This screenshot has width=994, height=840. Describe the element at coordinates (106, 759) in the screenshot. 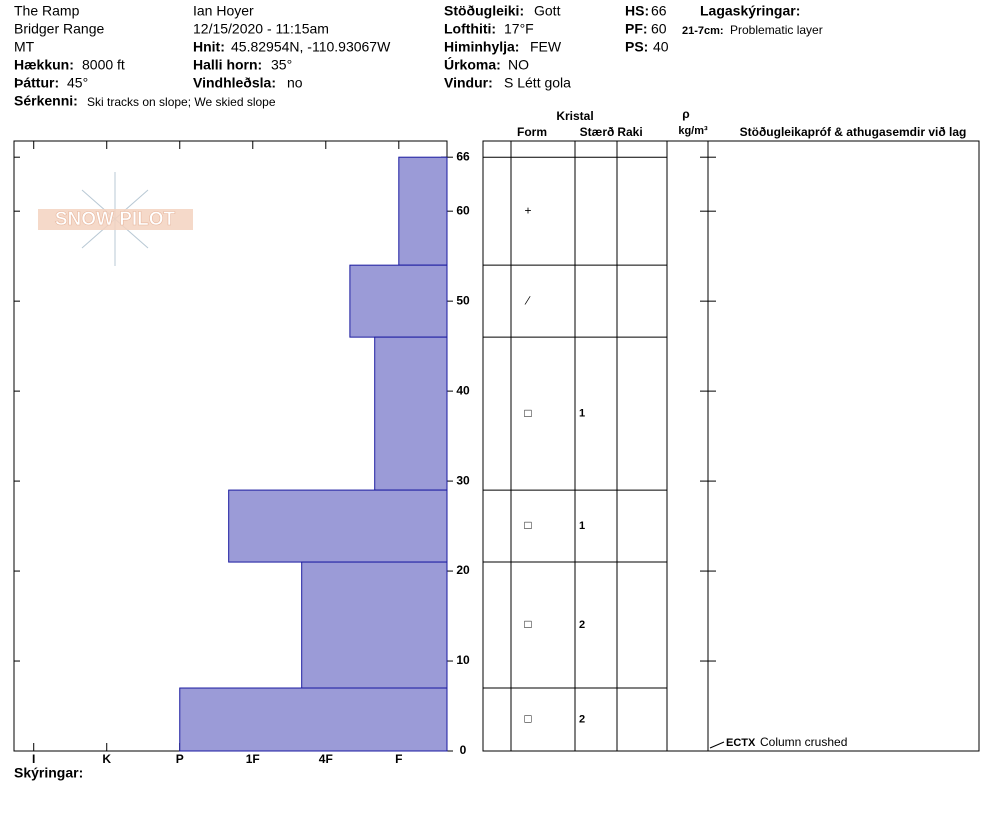

I see `x-tick-label: K` at that location.